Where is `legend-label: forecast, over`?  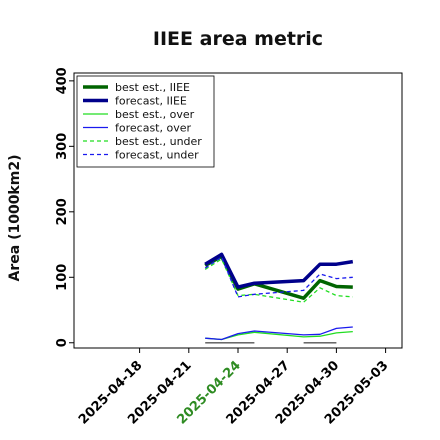 legend-label: forecast, over is located at coordinates (153, 128).